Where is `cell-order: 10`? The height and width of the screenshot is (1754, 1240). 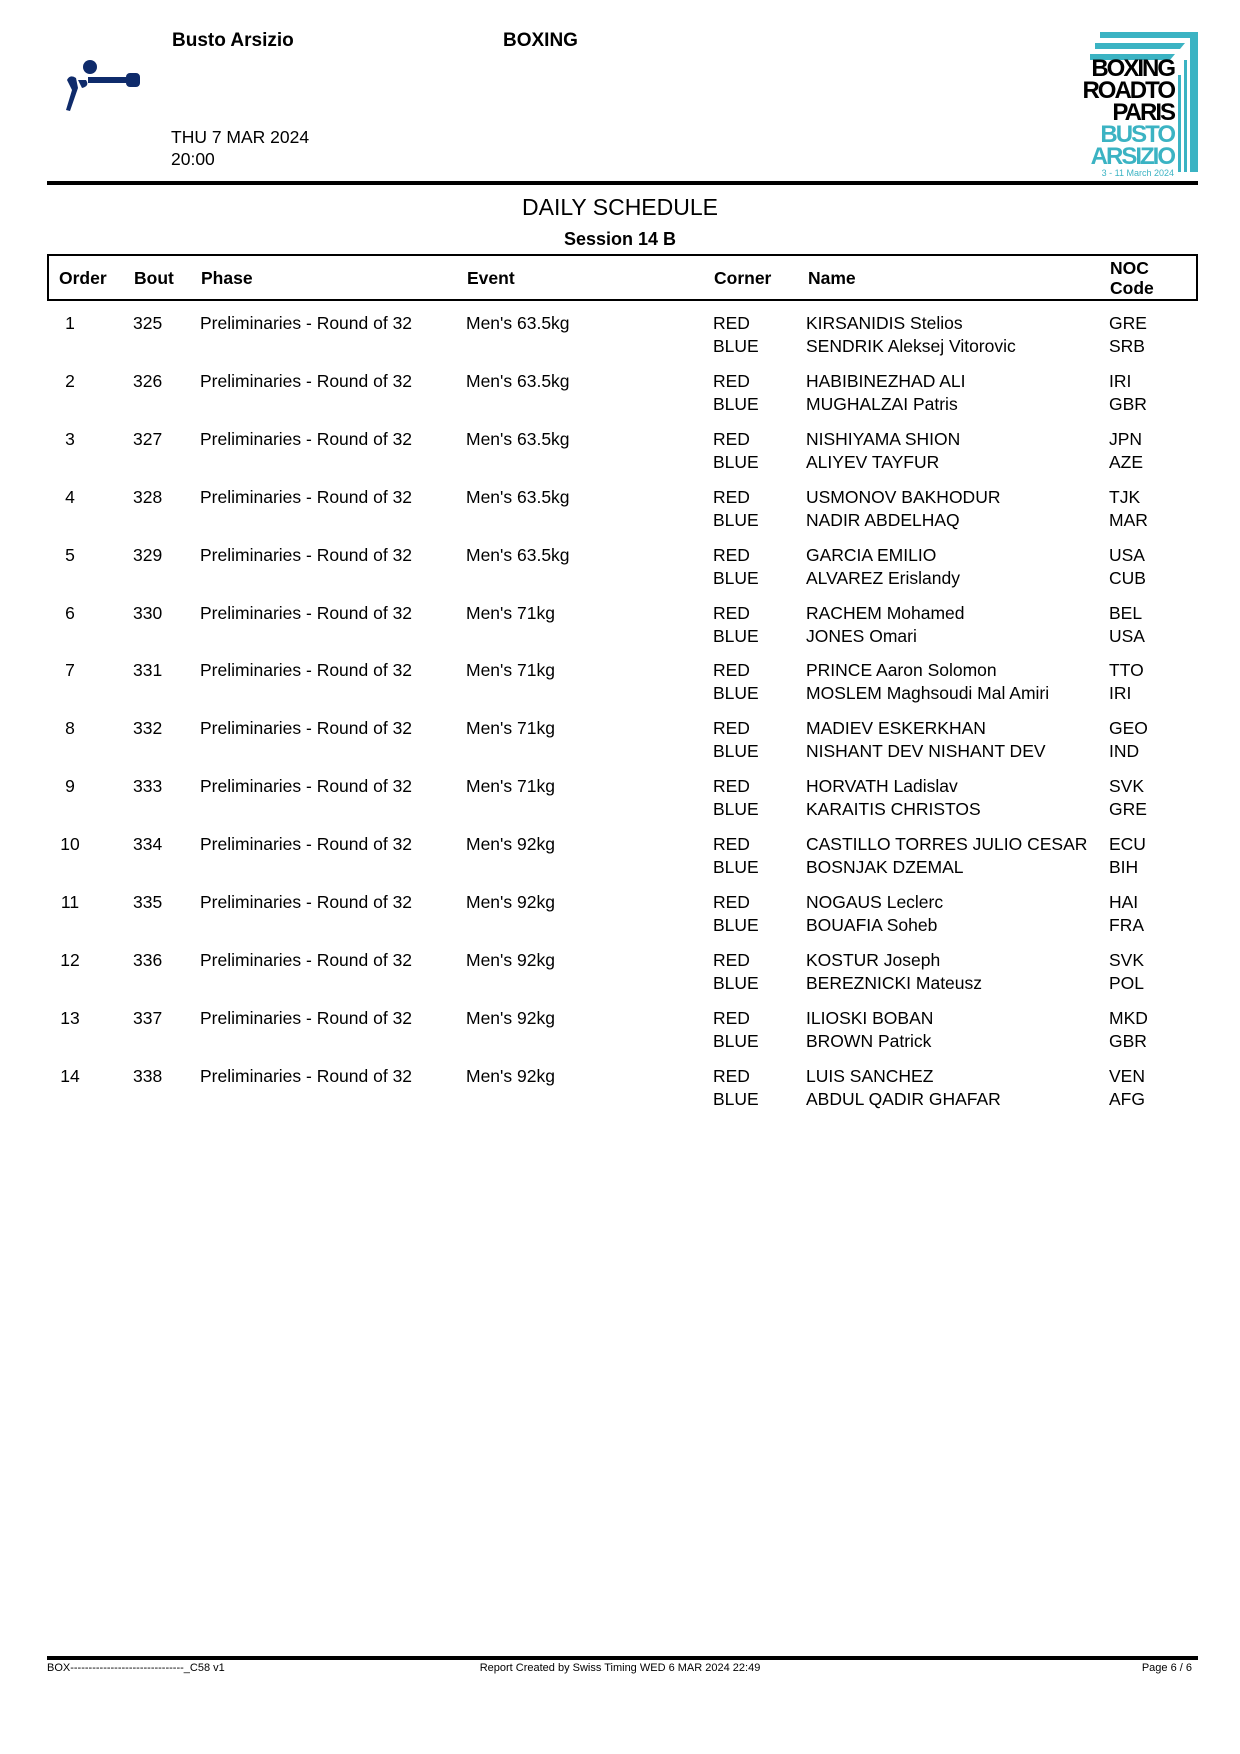 cell-order: 10 is located at coordinates (70, 844).